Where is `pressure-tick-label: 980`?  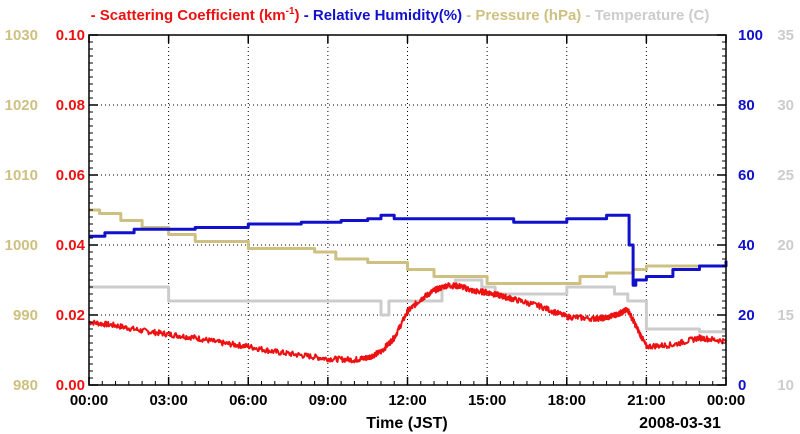
pressure-tick-label: 980 is located at coordinates (25, 385).